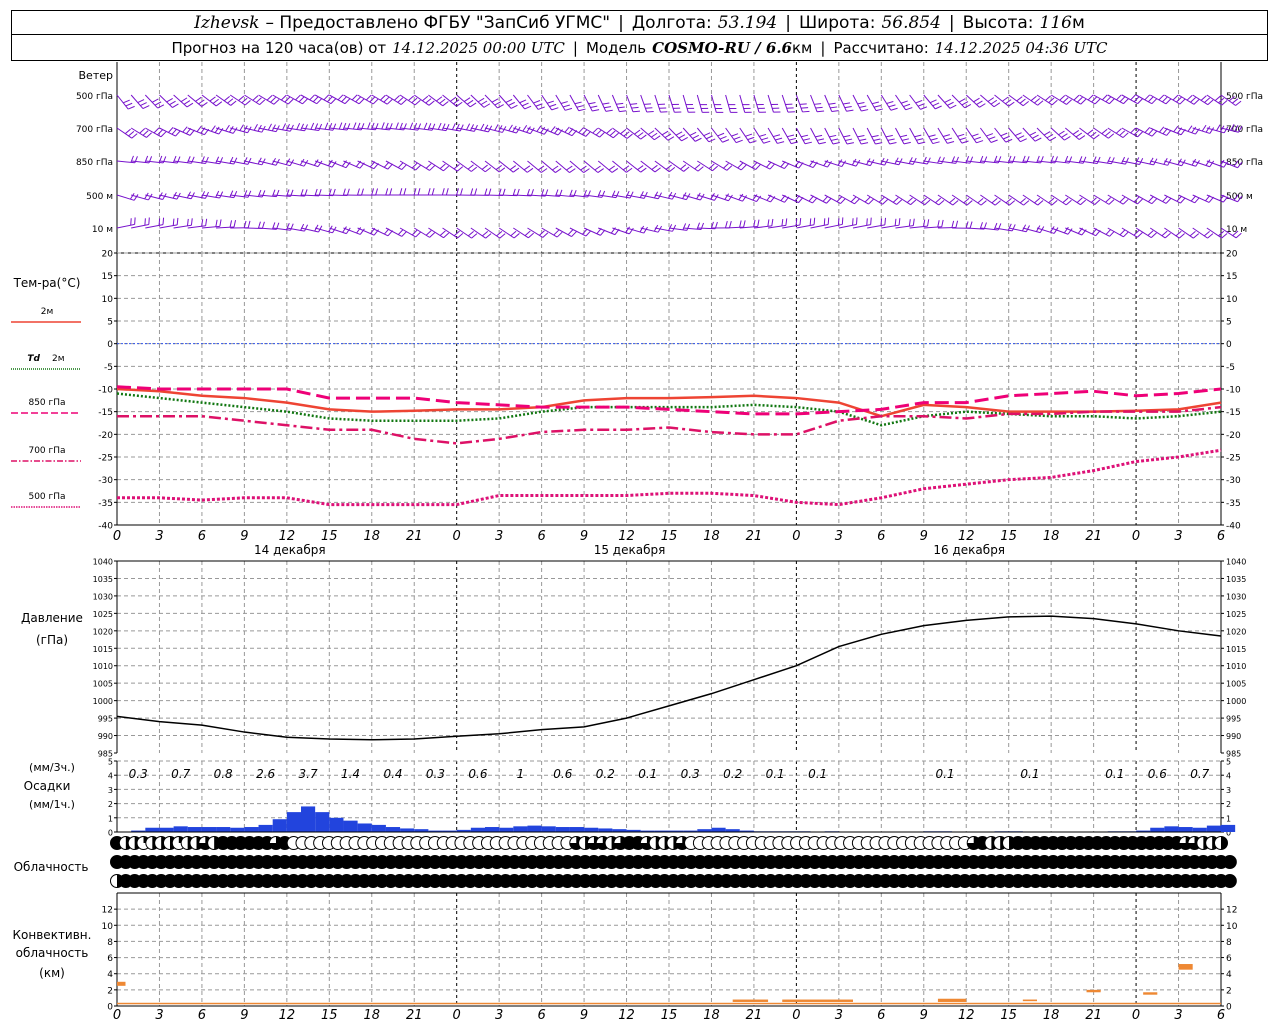  What do you see at coordinates (1178, 536) in the screenshot?
I see `x-tick-label: 3` at bounding box center [1178, 536].